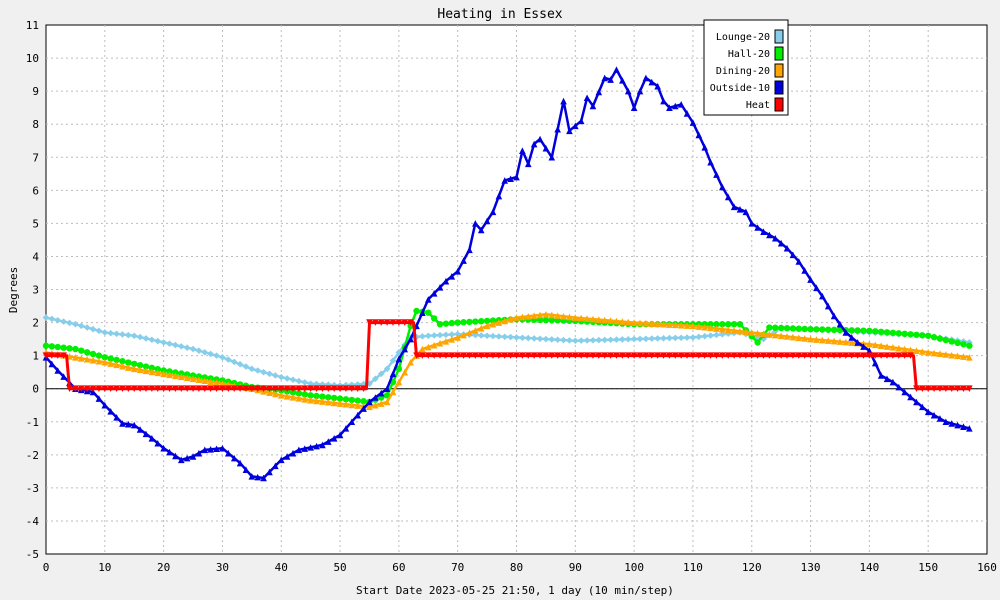 This screenshot has height=600, width=1000. I want to click on legend-label: Hall-20, so click(749, 54).